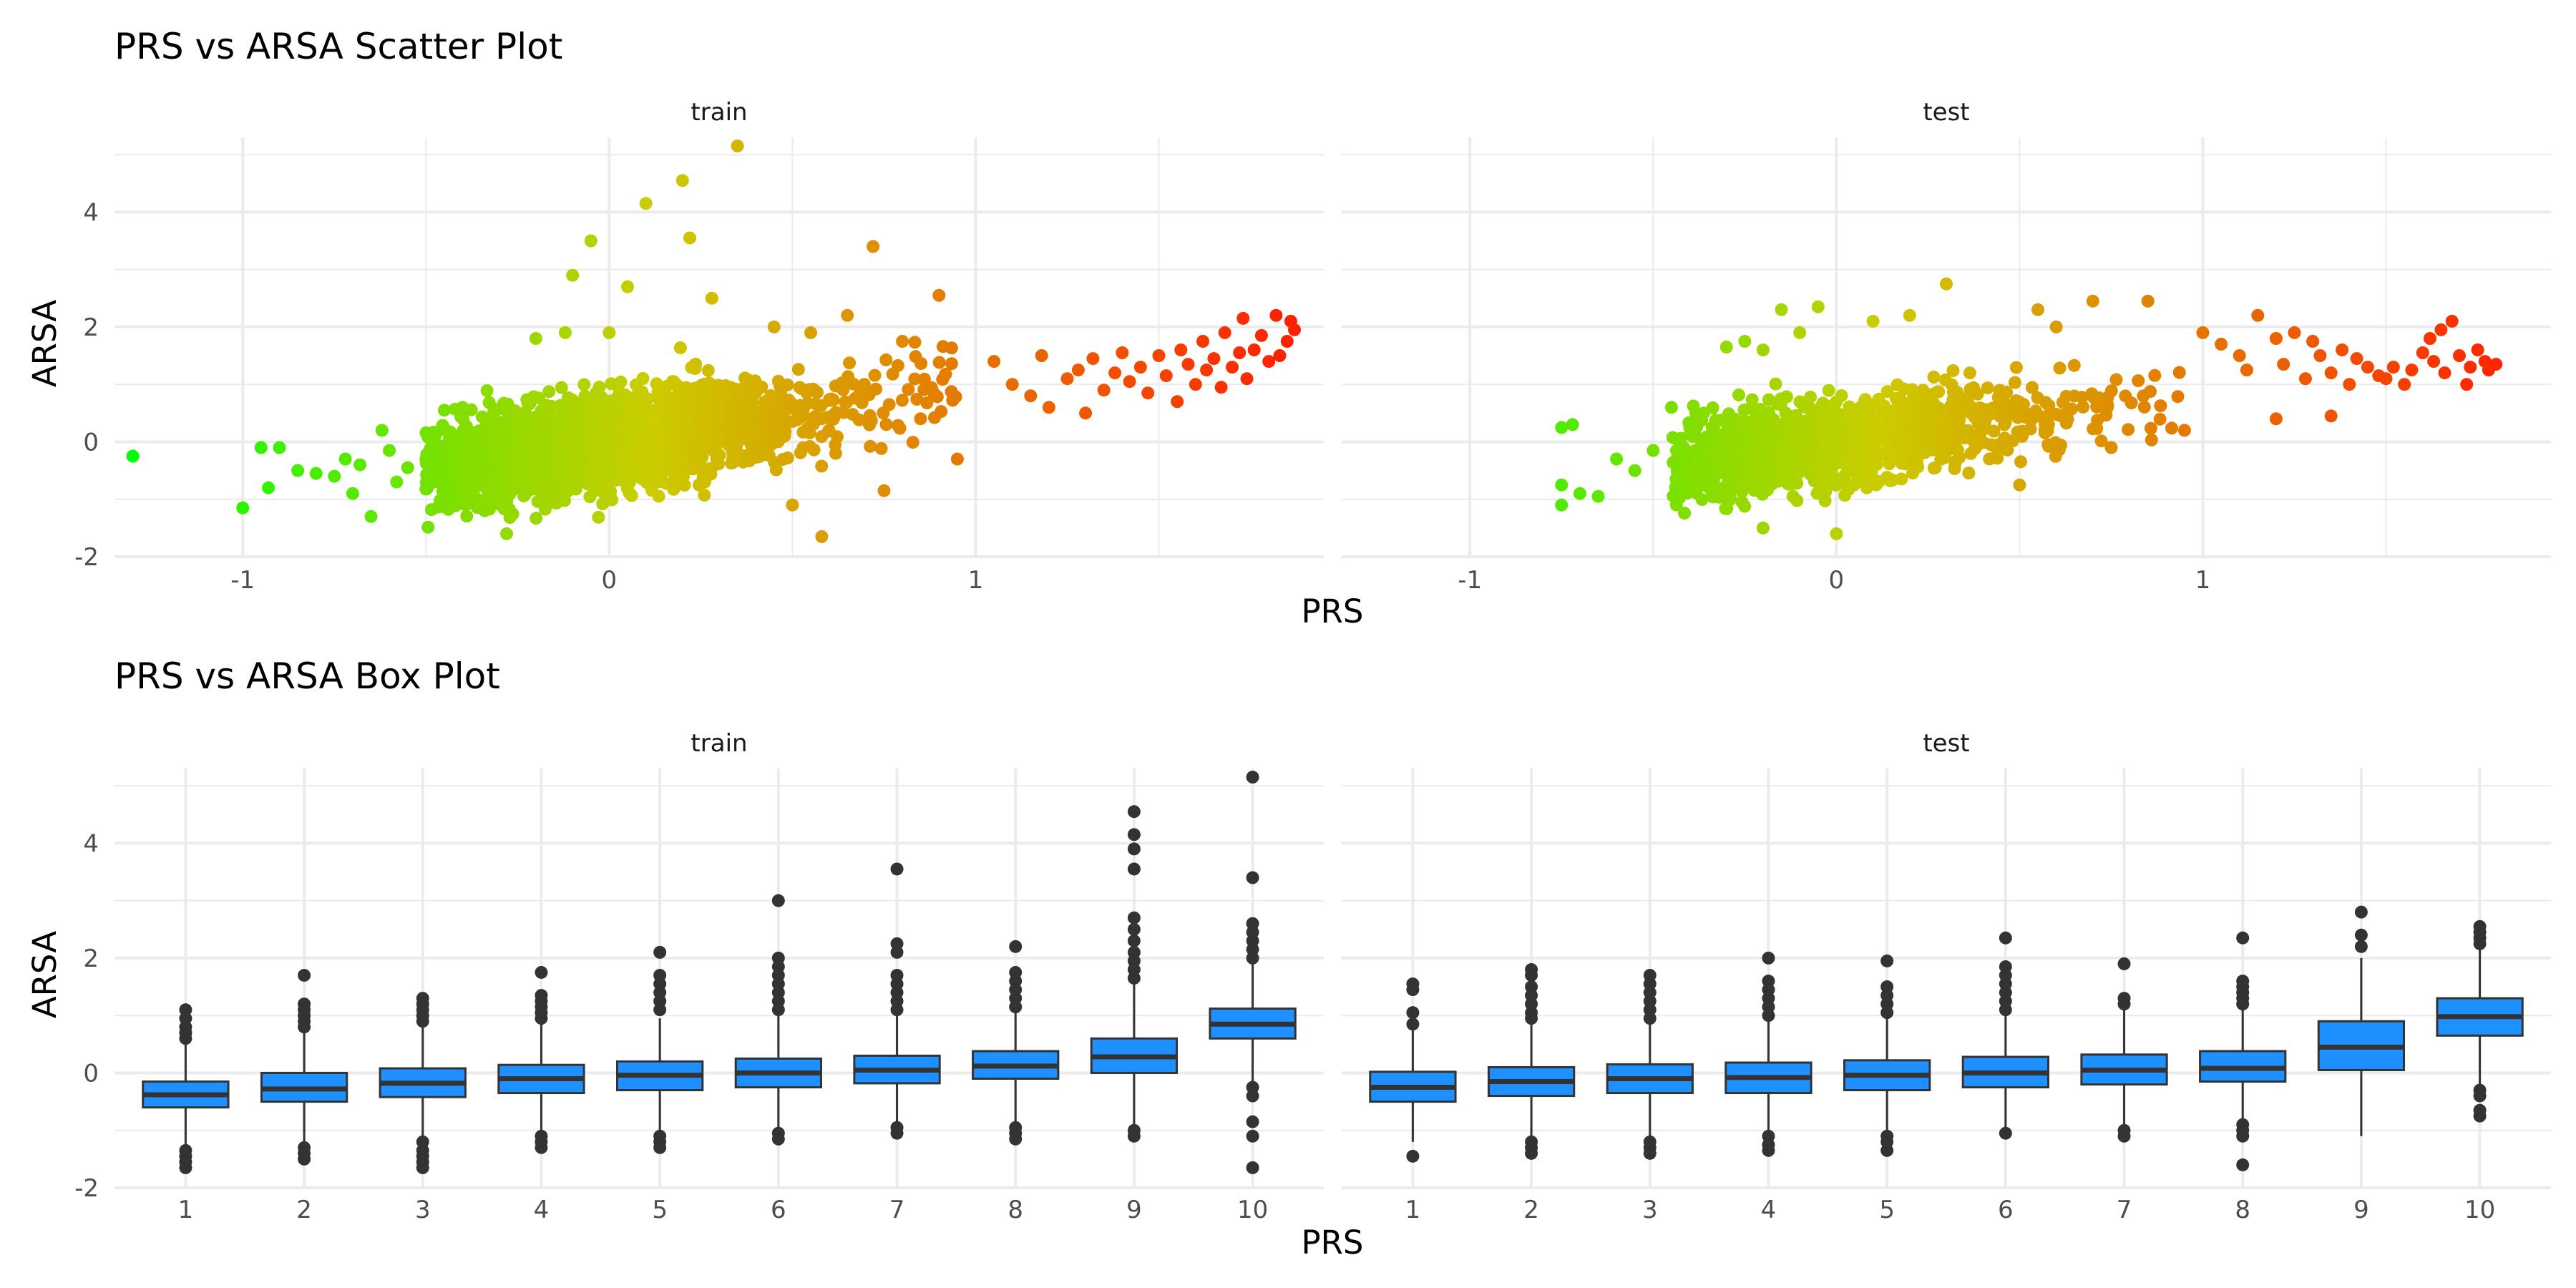 This screenshot has height=1288, width=2576. I want to click on y-tick-label: 4, so click(91, 212).